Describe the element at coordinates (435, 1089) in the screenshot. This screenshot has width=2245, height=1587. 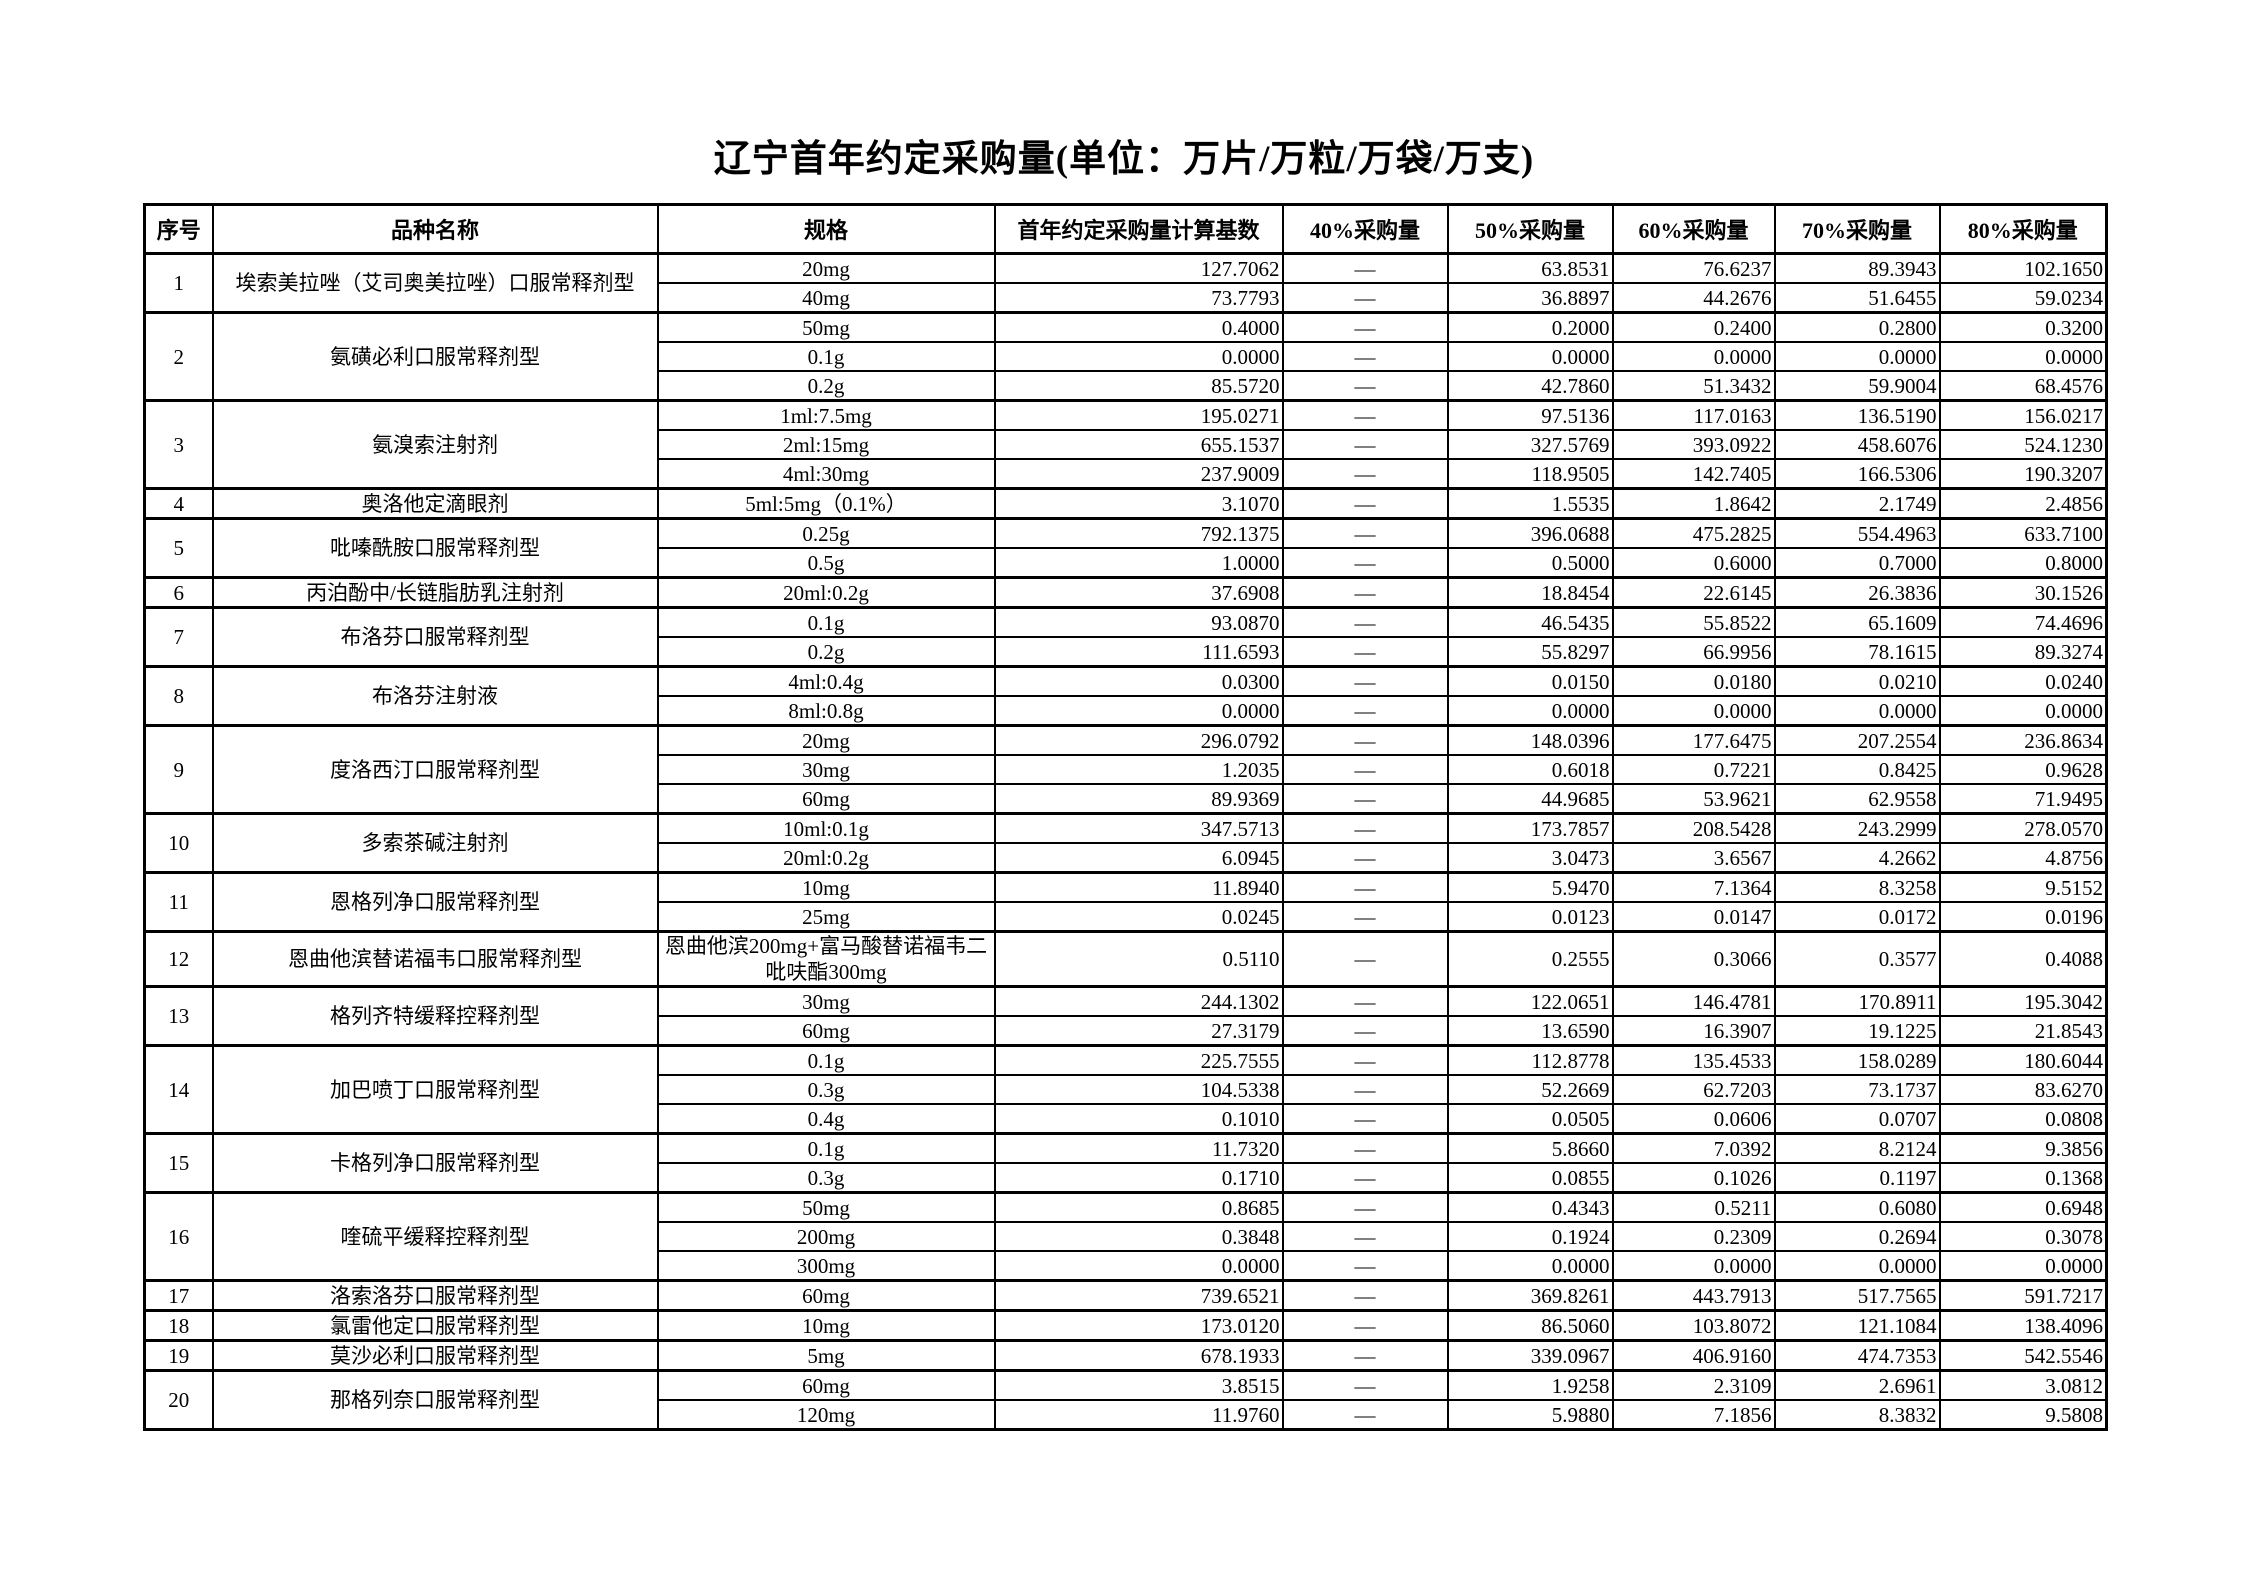
I see `cell-product-name: 加巴喷丁口服常释剂型` at that location.